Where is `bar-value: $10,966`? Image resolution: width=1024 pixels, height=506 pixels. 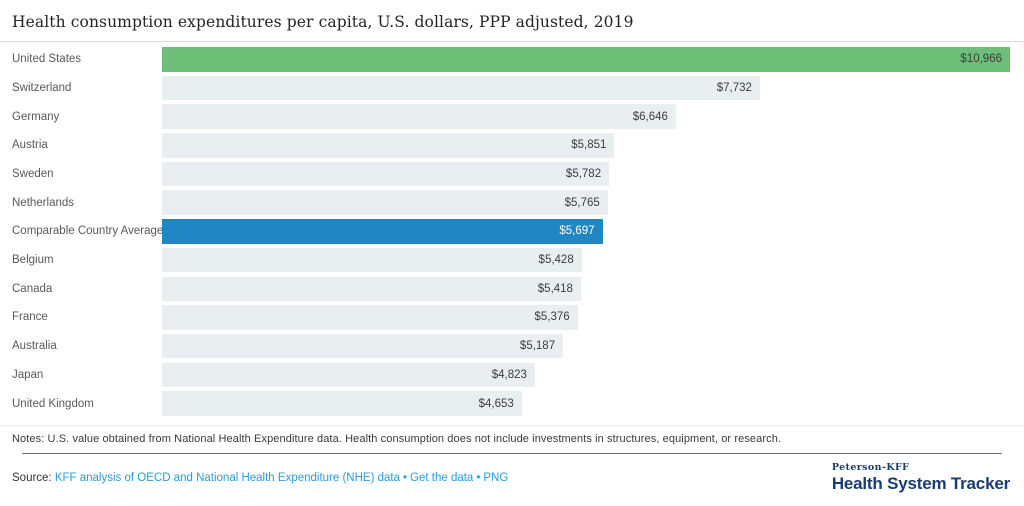 bar-value: $10,966 is located at coordinates (981, 59).